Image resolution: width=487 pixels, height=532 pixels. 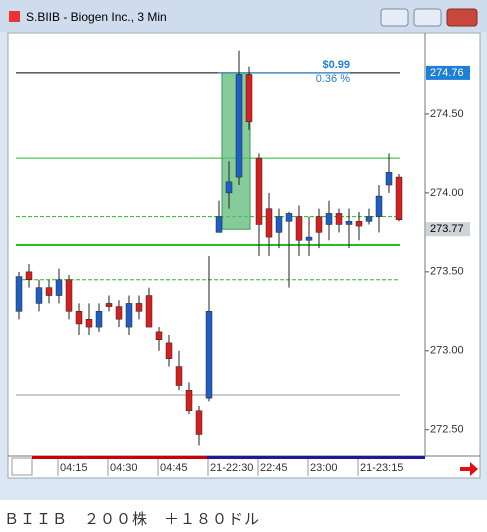 I want to click on price-marker-label: 274.76, so click(x=447, y=73).